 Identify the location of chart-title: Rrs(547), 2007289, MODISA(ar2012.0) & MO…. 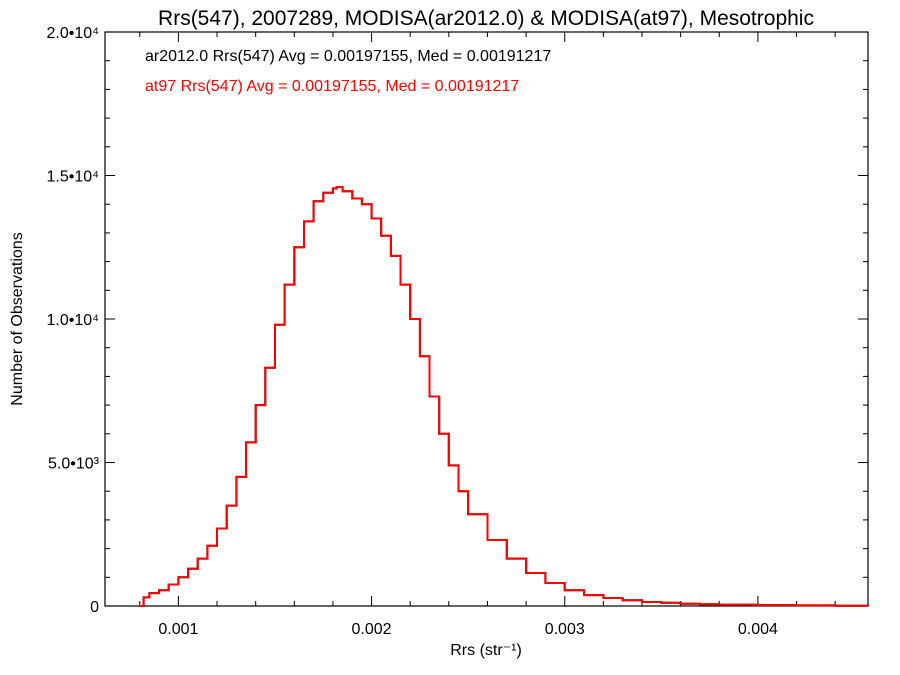
(486, 18).